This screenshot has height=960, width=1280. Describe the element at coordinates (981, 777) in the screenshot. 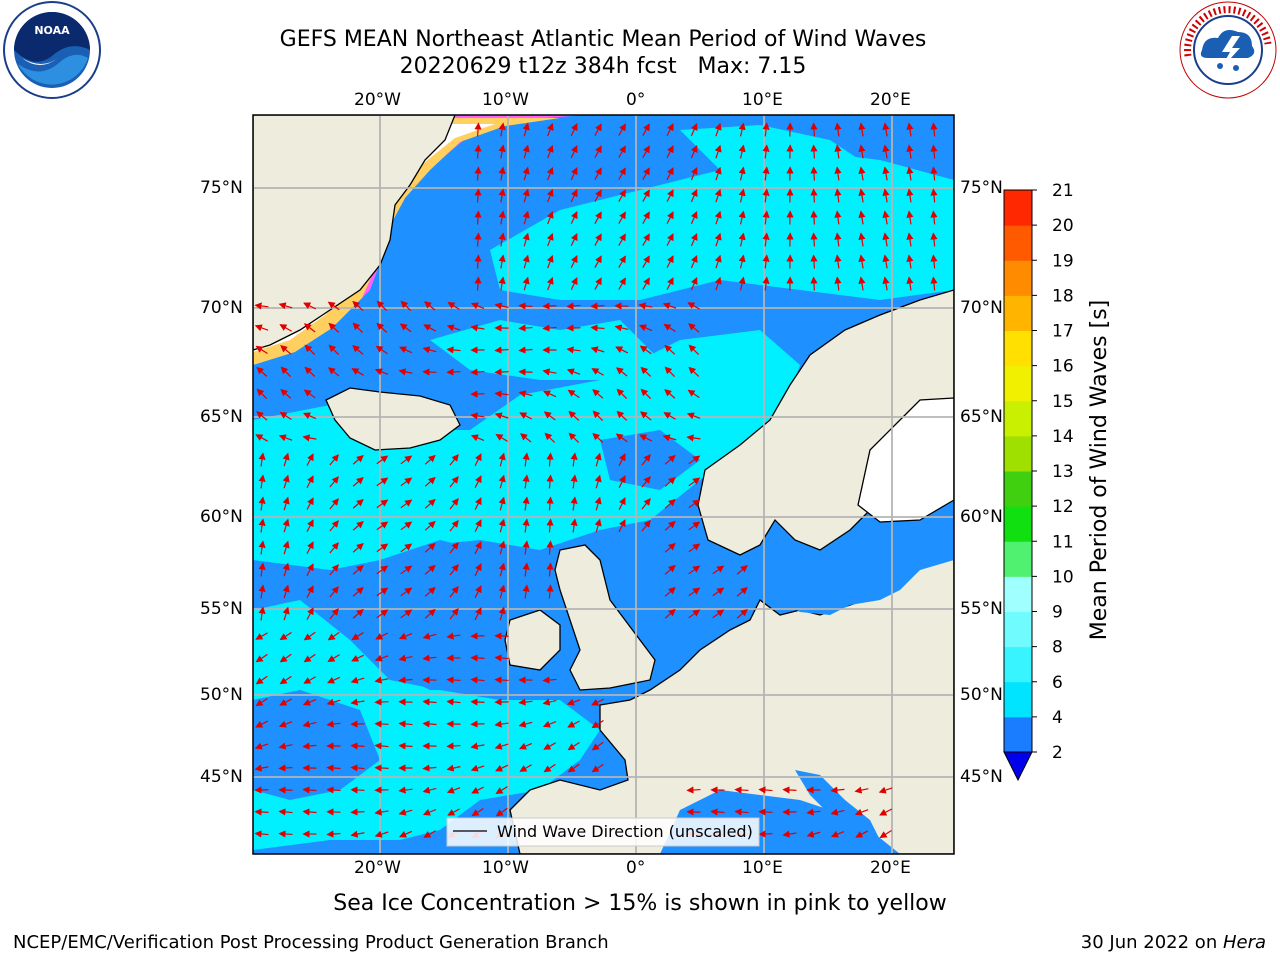

I see `lat-label-right-45n: 45°N` at that location.